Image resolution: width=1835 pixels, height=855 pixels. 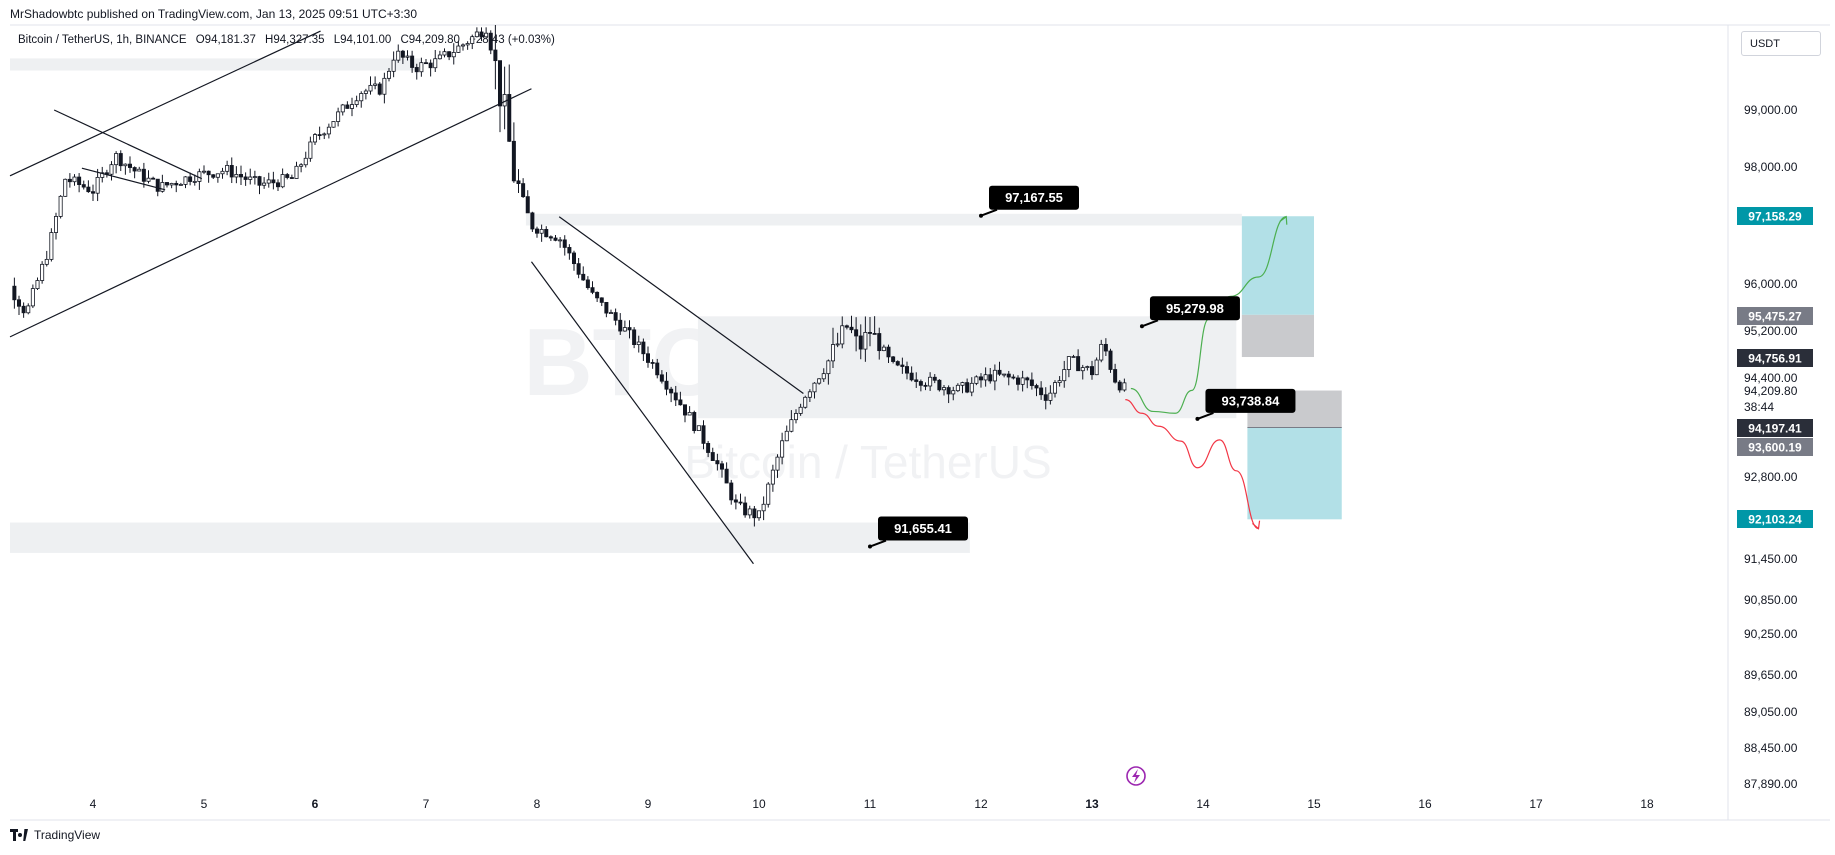 I want to click on price-scale-badge-label: 94,756.91, so click(x=1775, y=359).